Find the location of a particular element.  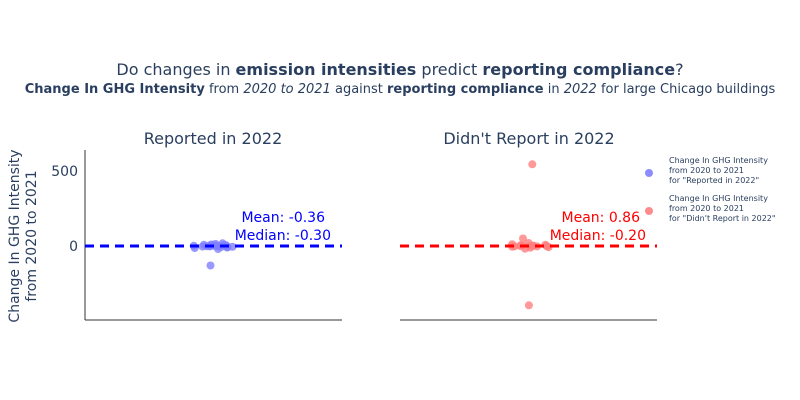

y-tick-label: 0 is located at coordinates (73, 247).